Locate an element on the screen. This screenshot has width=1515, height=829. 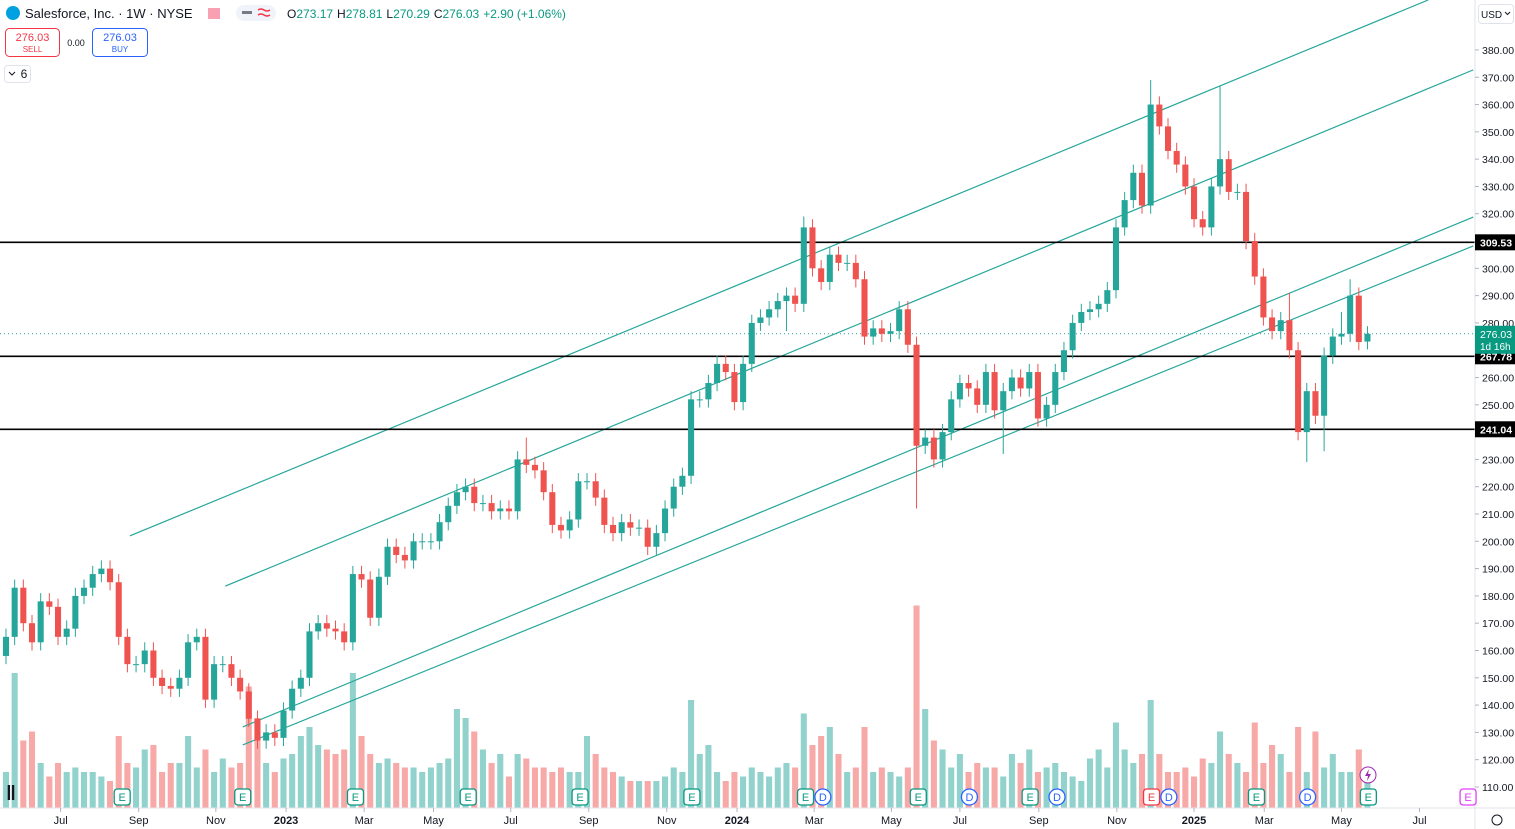
x-tick-label: Nov is located at coordinates (216, 821).